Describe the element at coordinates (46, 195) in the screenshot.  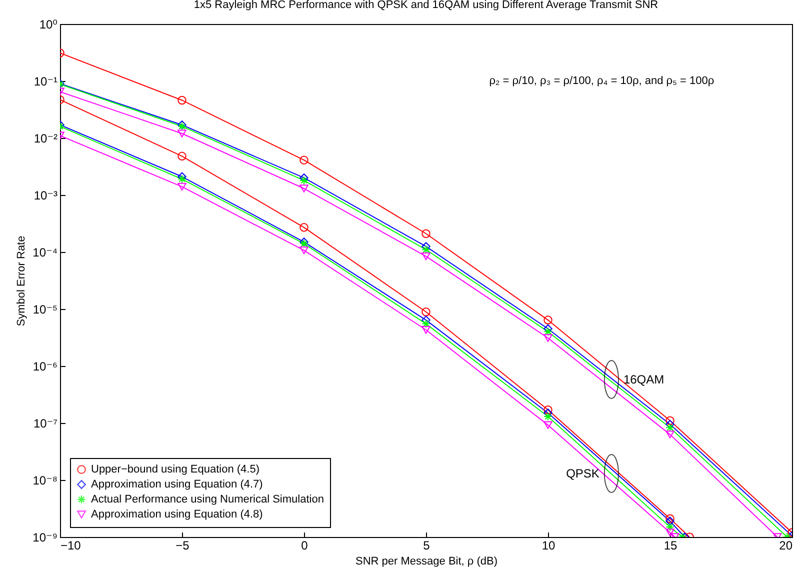
I see `y-tick-label: 10⁻³` at that location.